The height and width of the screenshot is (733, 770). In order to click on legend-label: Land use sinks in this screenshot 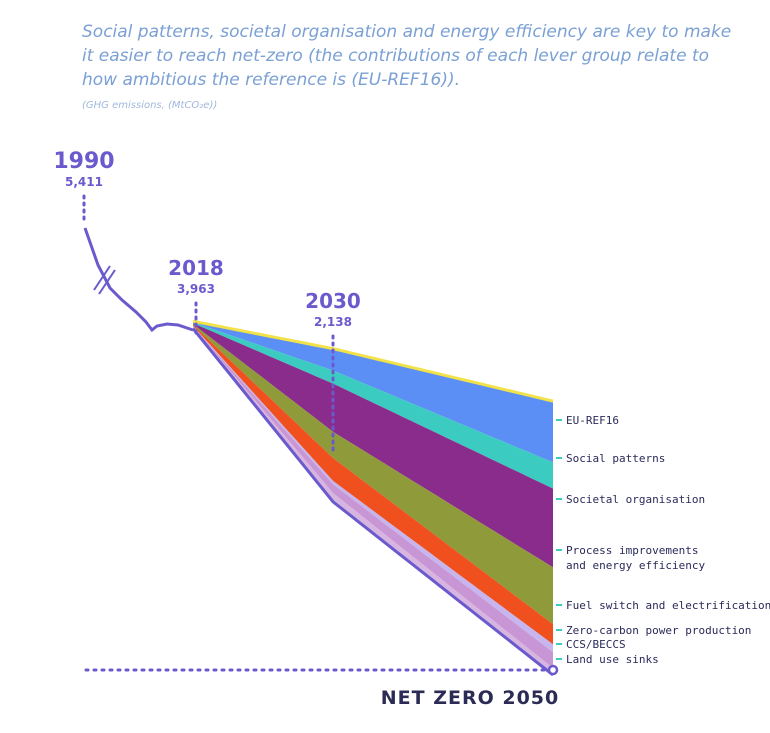, I will do `click(612, 659)`.